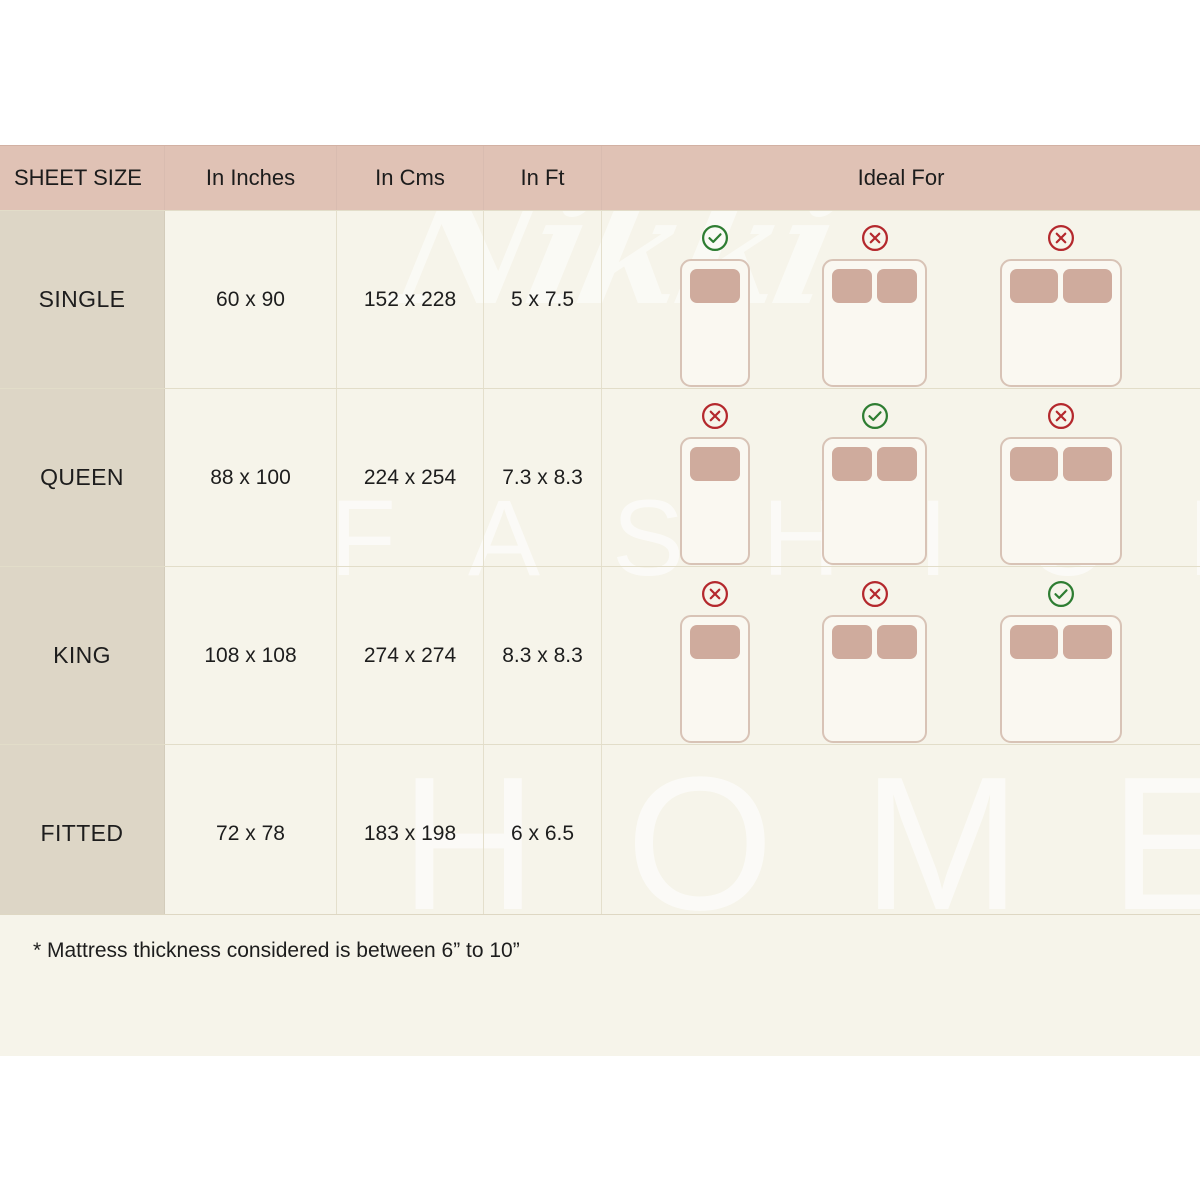  I want to click on cell-single-cms: 152 x 228, so click(410, 299).